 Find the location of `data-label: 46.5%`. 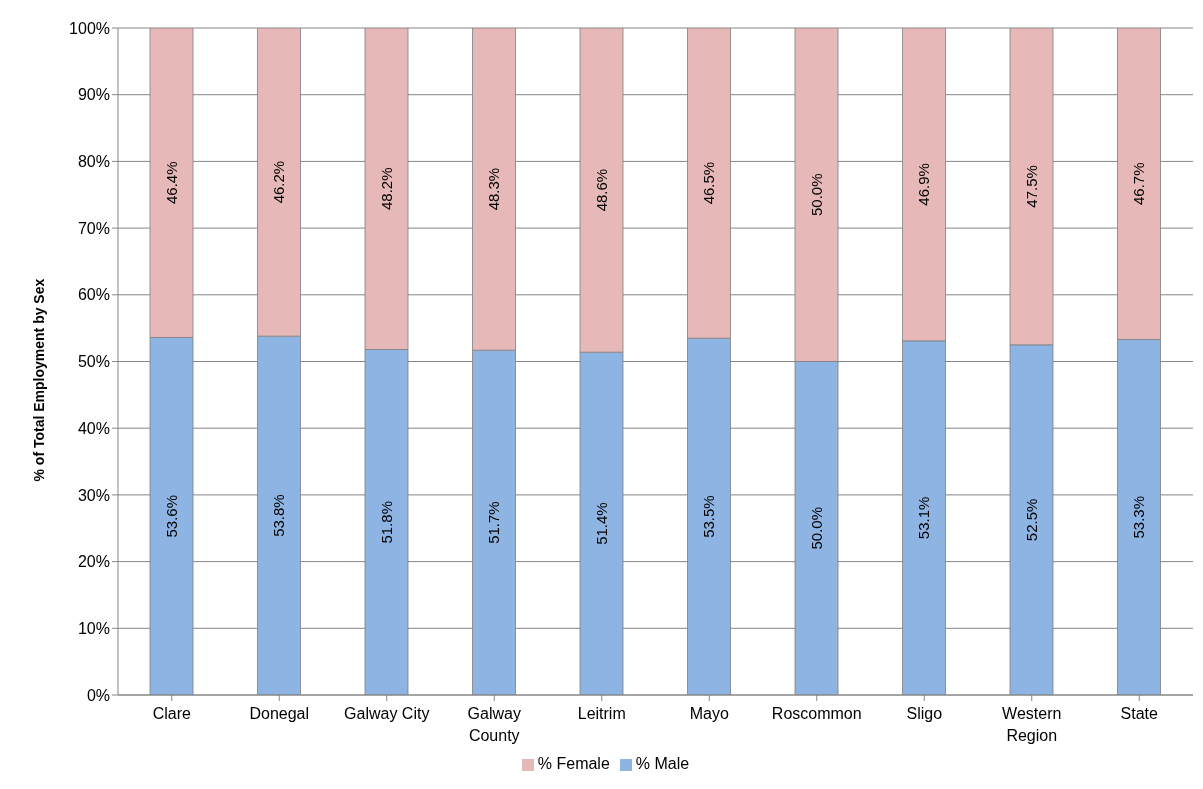

data-label: 46.5% is located at coordinates (709, 183).